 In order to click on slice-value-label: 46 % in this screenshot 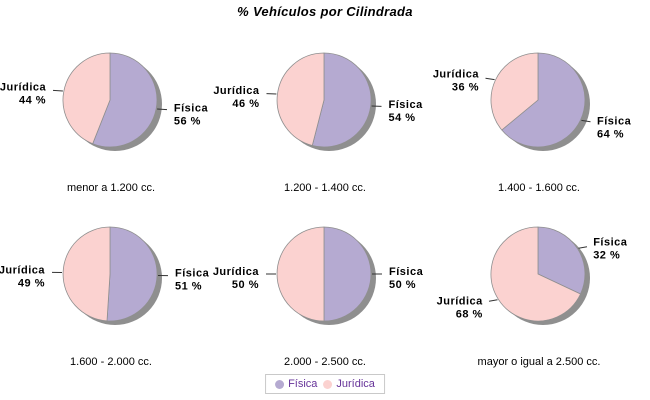, I will do `click(245, 104)`.